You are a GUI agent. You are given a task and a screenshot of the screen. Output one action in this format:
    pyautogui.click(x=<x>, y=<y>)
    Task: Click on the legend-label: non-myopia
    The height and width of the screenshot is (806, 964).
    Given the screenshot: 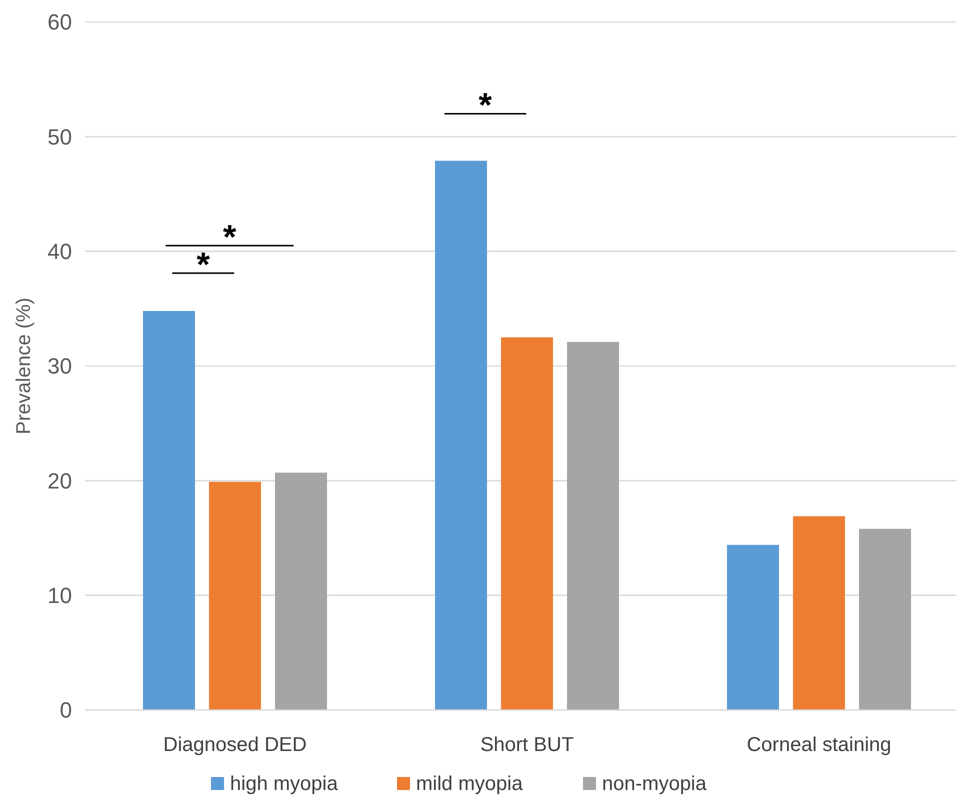 What is the action you would take?
    pyautogui.click(x=655, y=784)
    